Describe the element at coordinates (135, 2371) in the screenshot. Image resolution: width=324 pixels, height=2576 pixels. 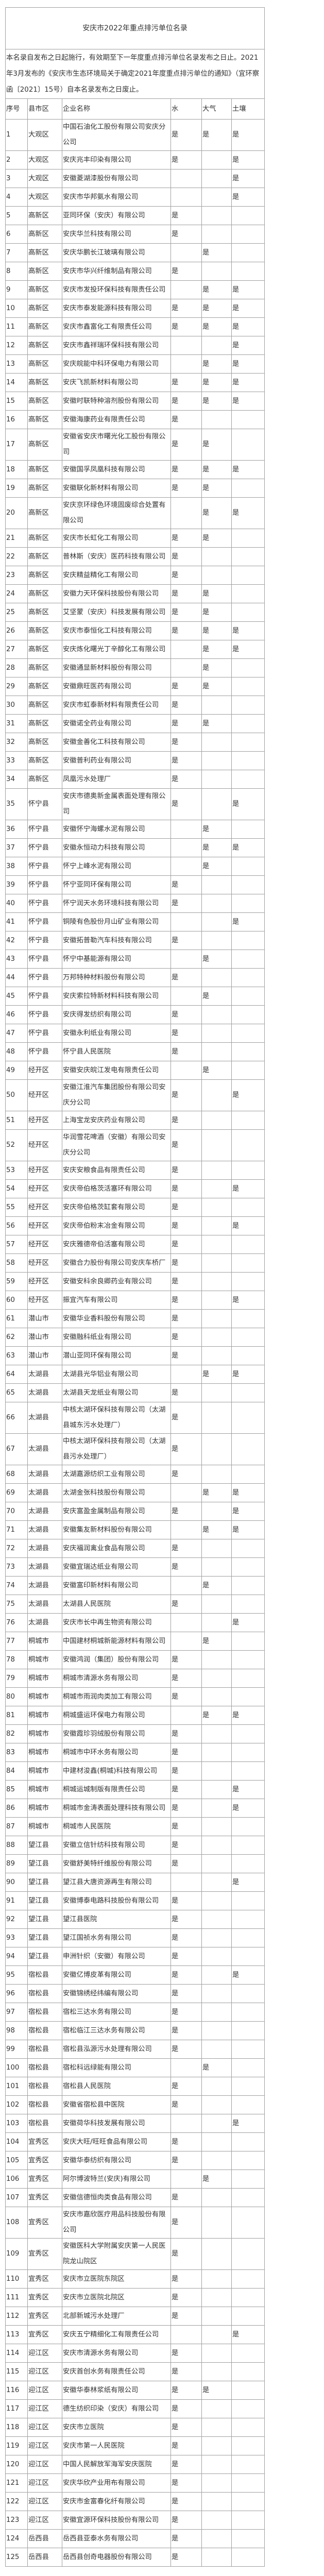
I see `table-row: 115 迎江区 安庆首创水务有限责任公司是` at that location.